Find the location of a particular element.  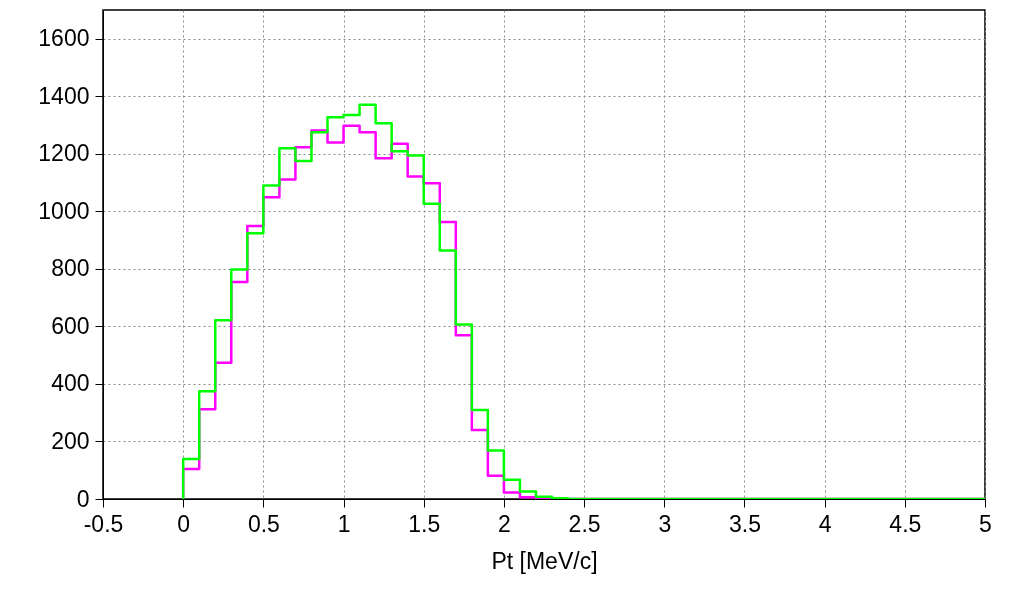

x-tick-label: 1.5 is located at coordinates (424, 523).